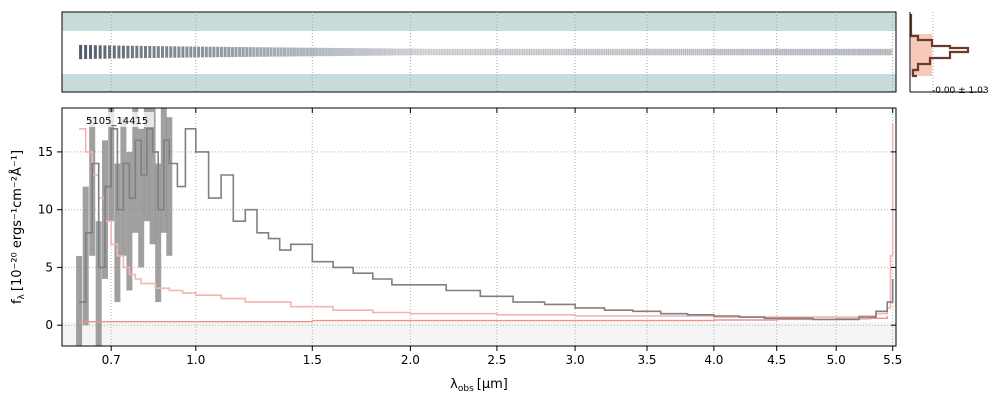 Image resolution: width=1000 pixels, height=400 pixels. Describe the element at coordinates (479, 334) in the screenshot. I see `zero-band` at that location.